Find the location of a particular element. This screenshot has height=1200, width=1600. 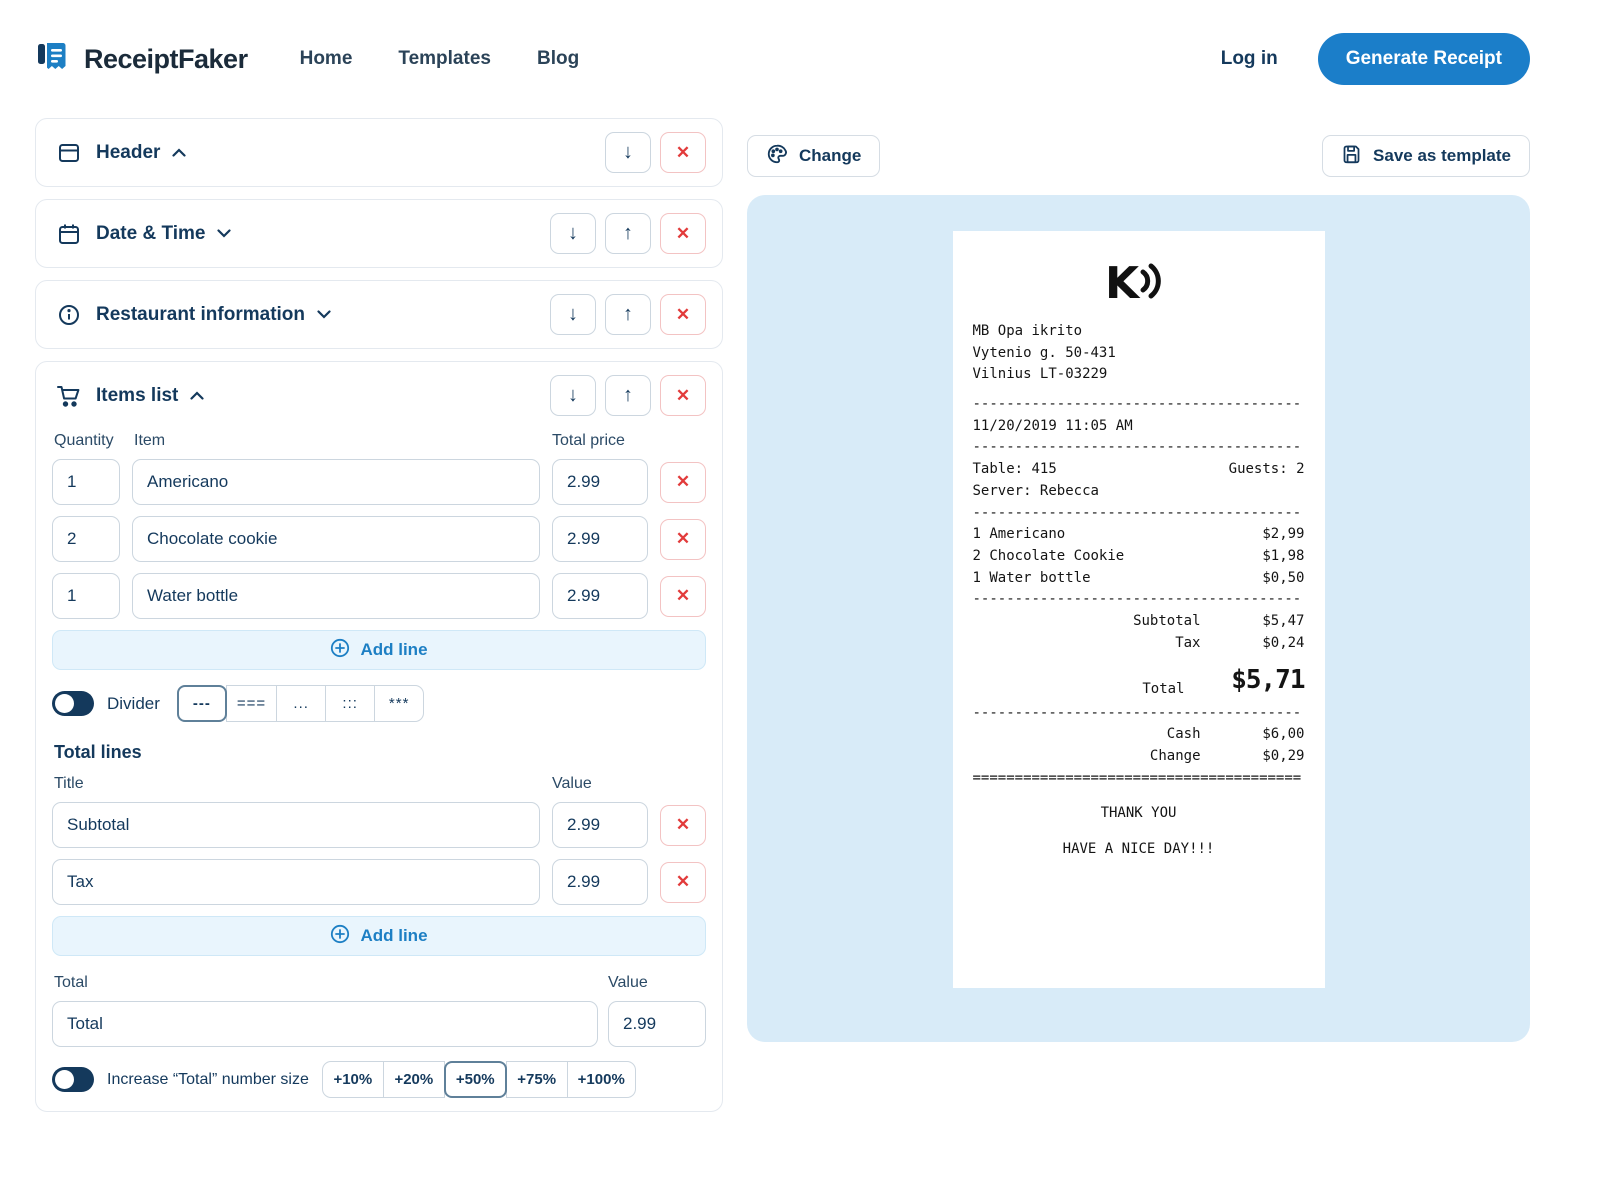

cash-row: Cash $6,00 is located at coordinates (1139, 735).